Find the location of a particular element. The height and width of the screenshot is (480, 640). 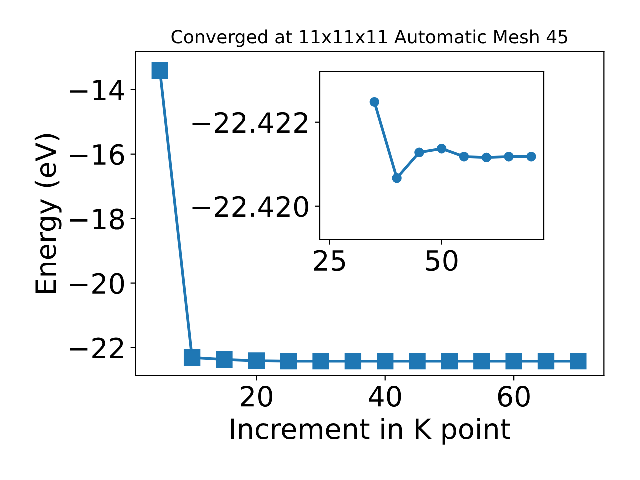

y-tick-label: −16 is located at coordinates (97, 155).